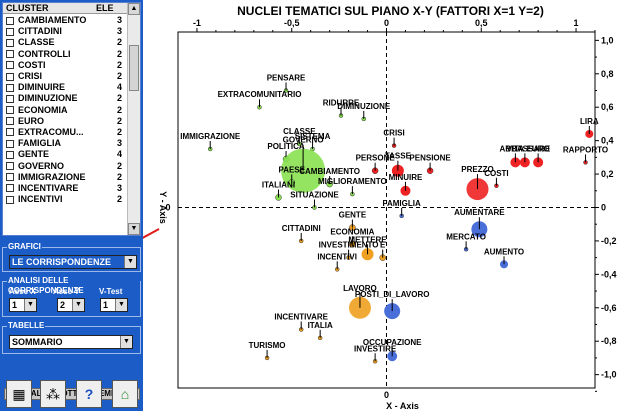  I want to click on cluster-name: EURO, so click(31, 120).